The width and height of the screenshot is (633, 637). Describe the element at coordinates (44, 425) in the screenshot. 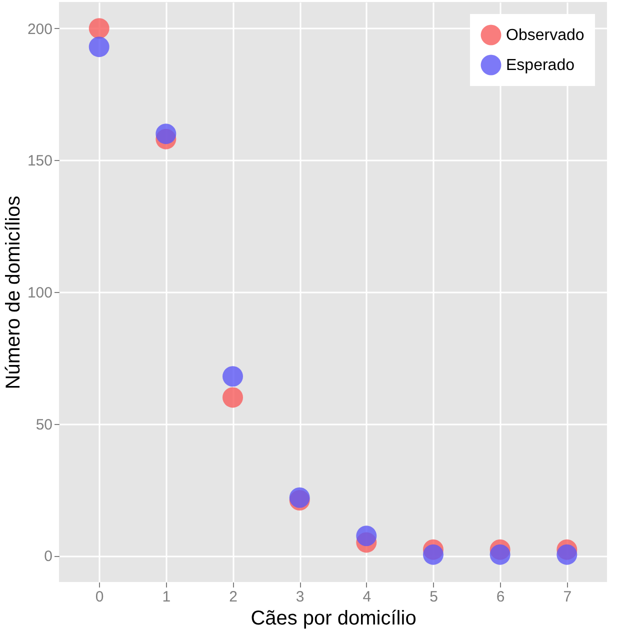

I see `y-tick-label: 50` at that location.